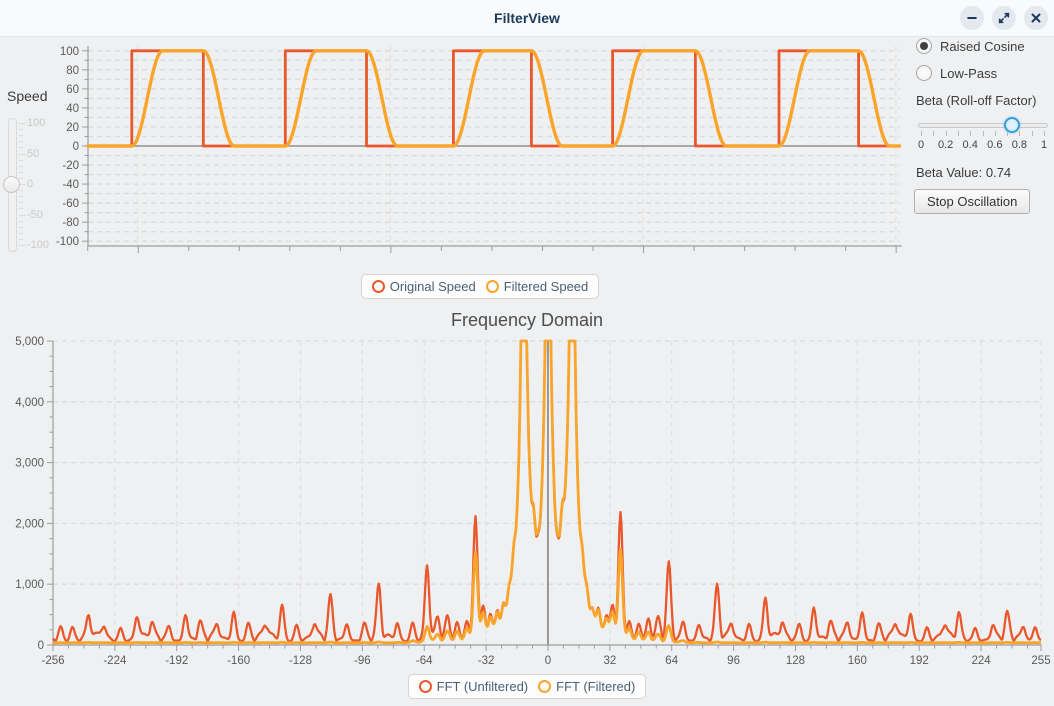 Image resolution: width=1054 pixels, height=706 pixels. Describe the element at coordinates (1012, 125) in the screenshot. I see `beta-slider-thumb` at that location.